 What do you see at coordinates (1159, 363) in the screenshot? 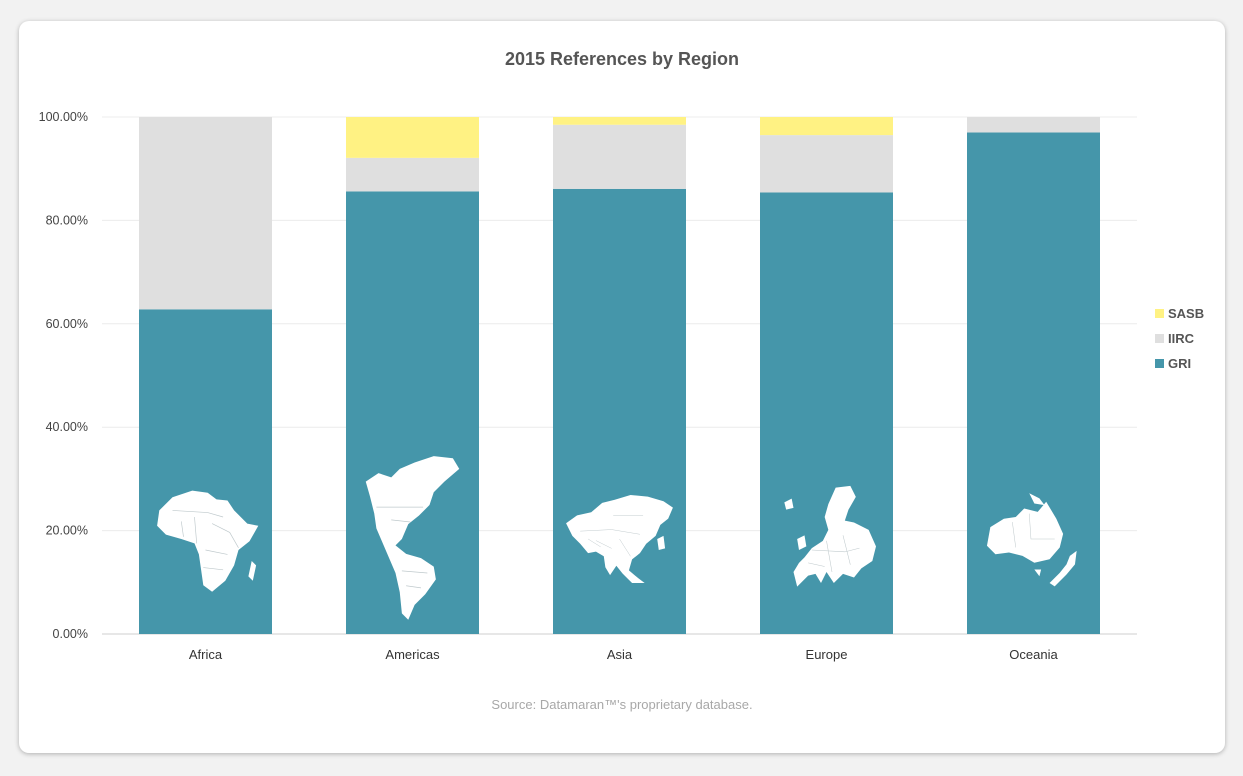
I see `legend-swatch-gri` at bounding box center [1159, 363].